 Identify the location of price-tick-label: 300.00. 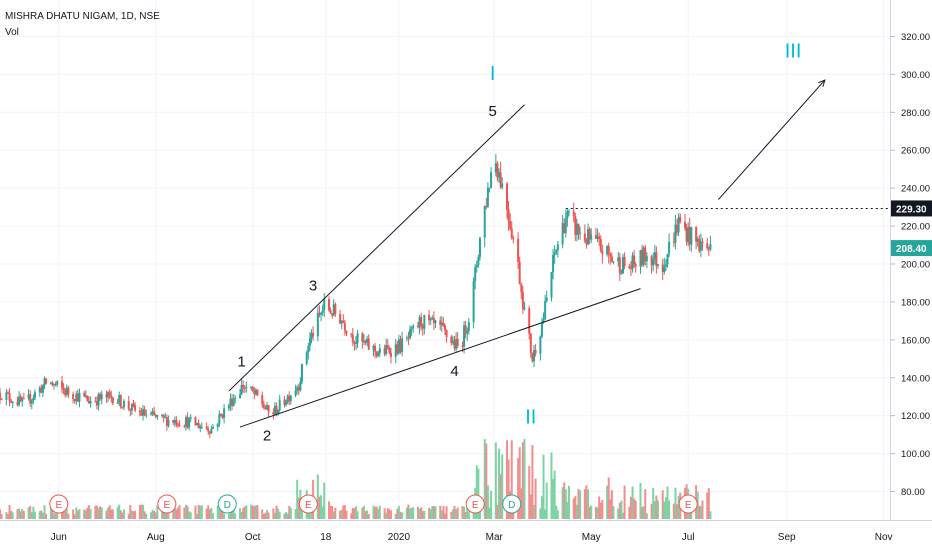
(915, 75).